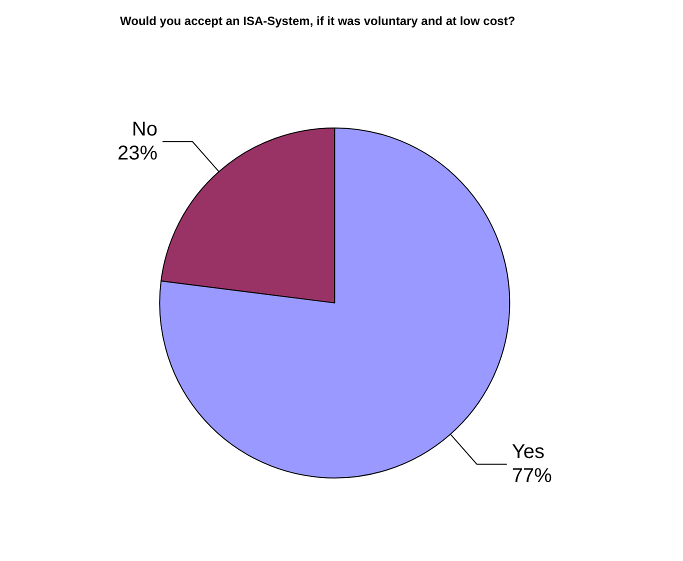  Describe the element at coordinates (528, 452) in the screenshot. I see `slice-label: Yes` at that location.